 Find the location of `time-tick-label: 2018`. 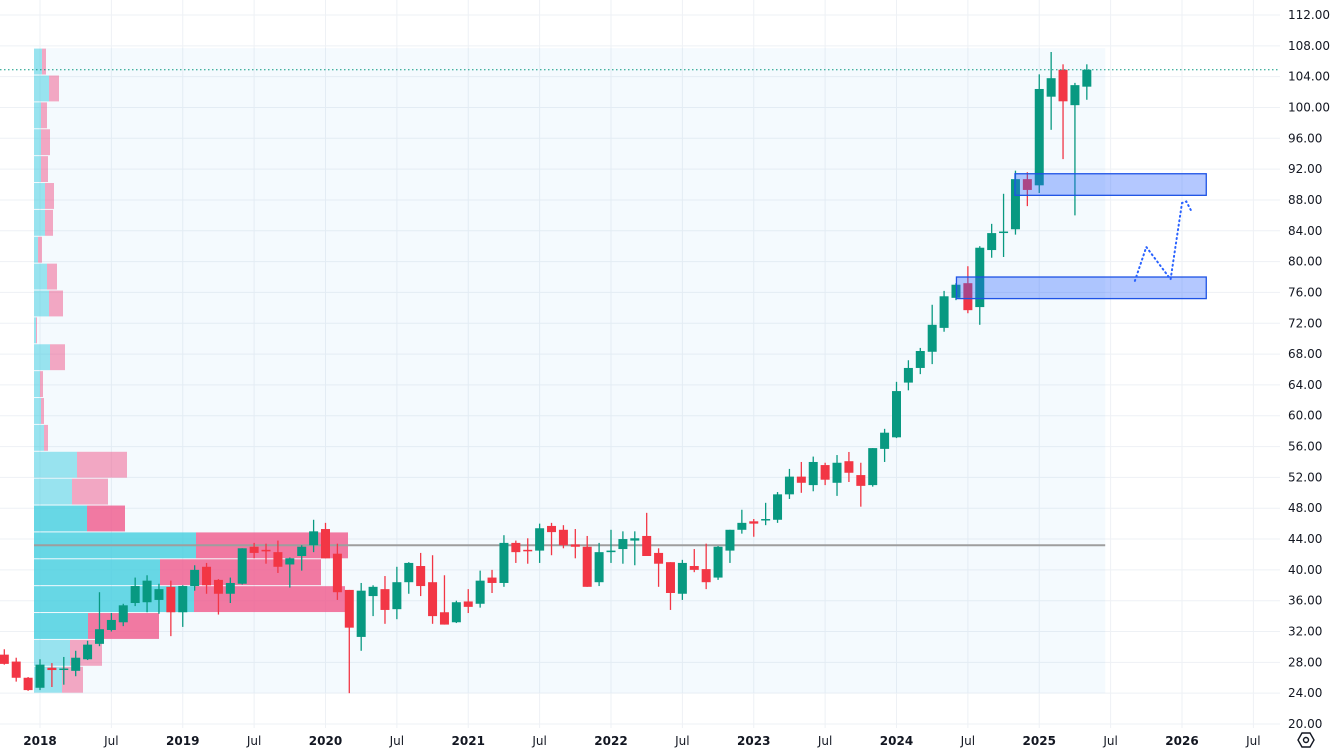

time-tick-label: 2018 is located at coordinates (39, 741).